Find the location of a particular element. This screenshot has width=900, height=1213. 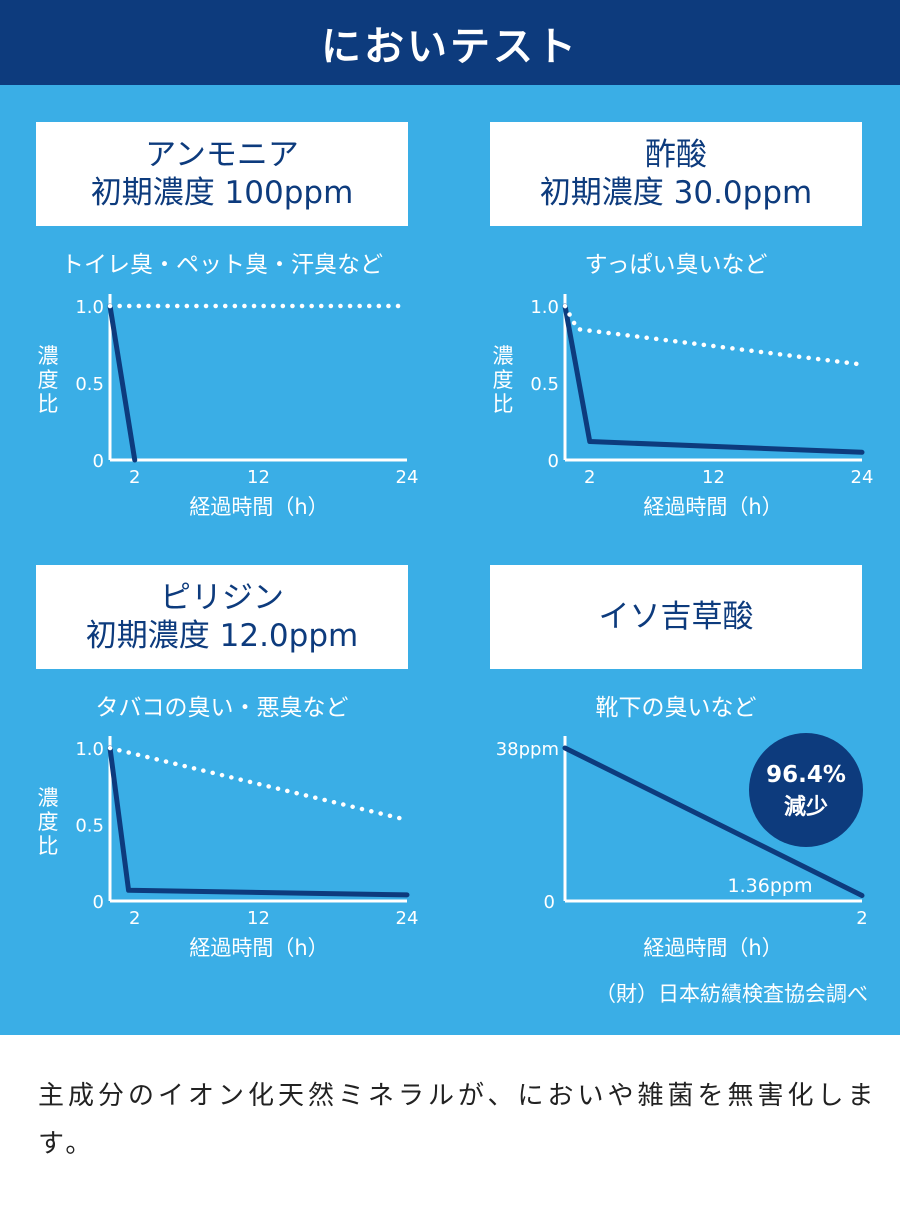

card-ammonia: アンモニア 初期濃度 100ppm is located at coordinates (222, 174).